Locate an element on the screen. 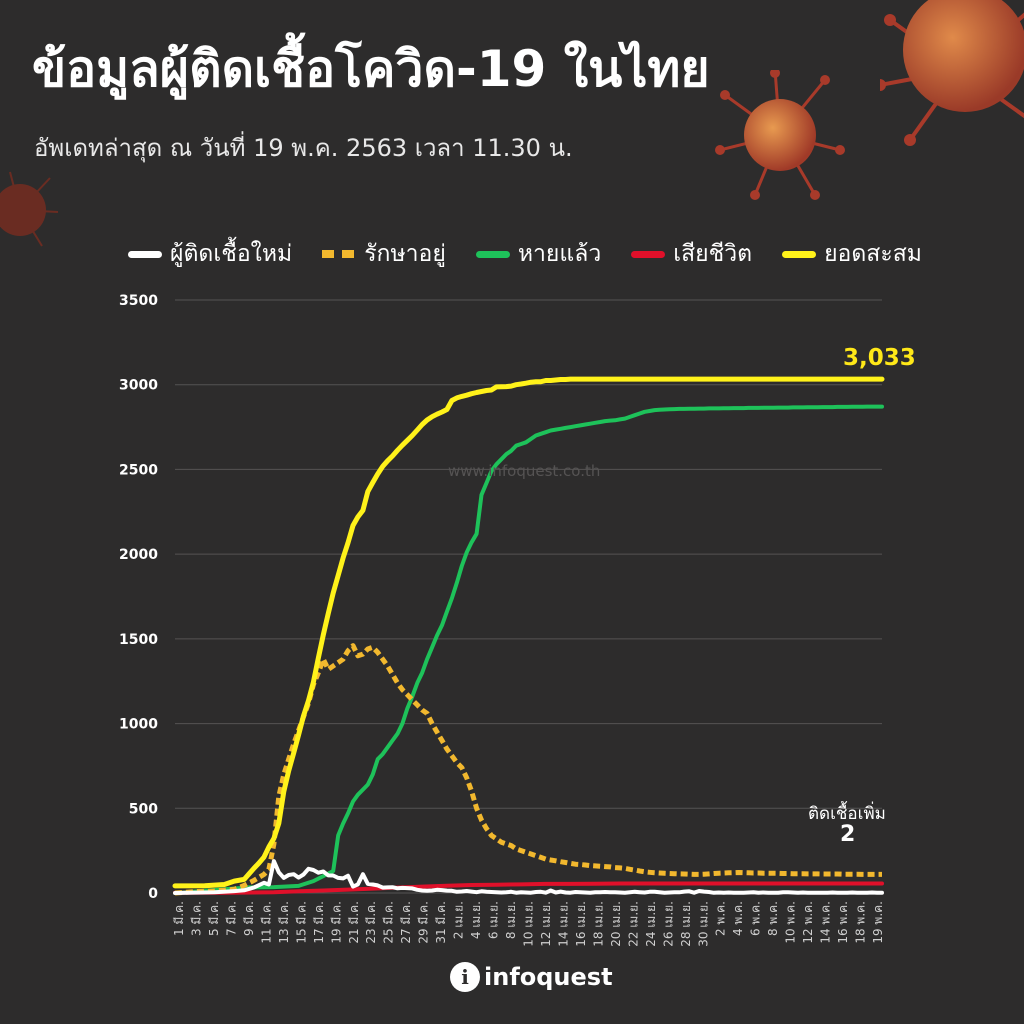 This screenshot has height=1024, width=1024. legend-label-new-cases: ผู้ติดเชื้อใหม่ is located at coordinates (231, 254).